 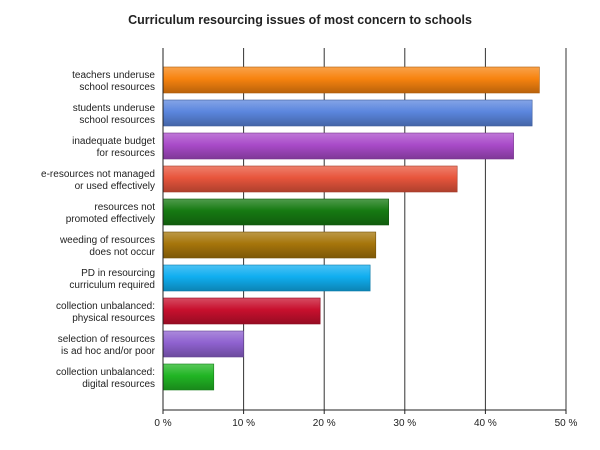 What do you see at coordinates (105, 378) in the screenshot?
I see `category-label: collection unbalanced: digital resources` at bounding box center [105, 378].